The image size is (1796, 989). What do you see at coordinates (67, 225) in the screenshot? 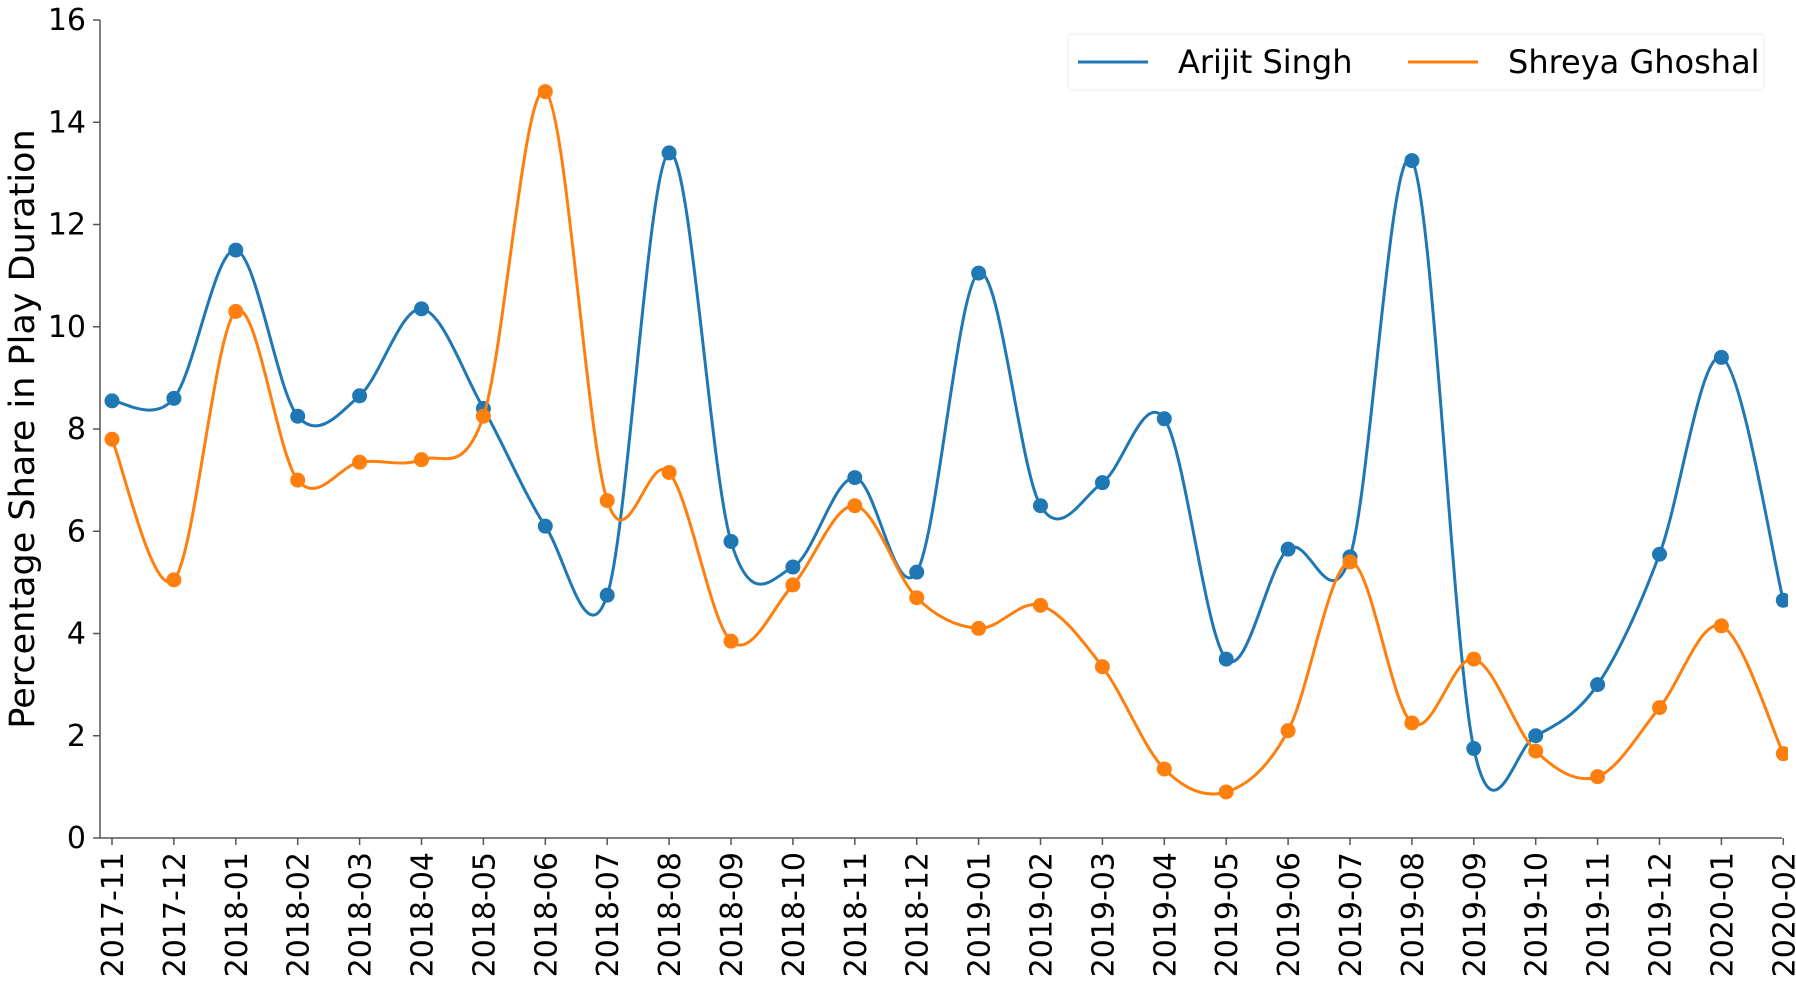
I see `y-tick-label: 12` at bounding box center [67, 225].